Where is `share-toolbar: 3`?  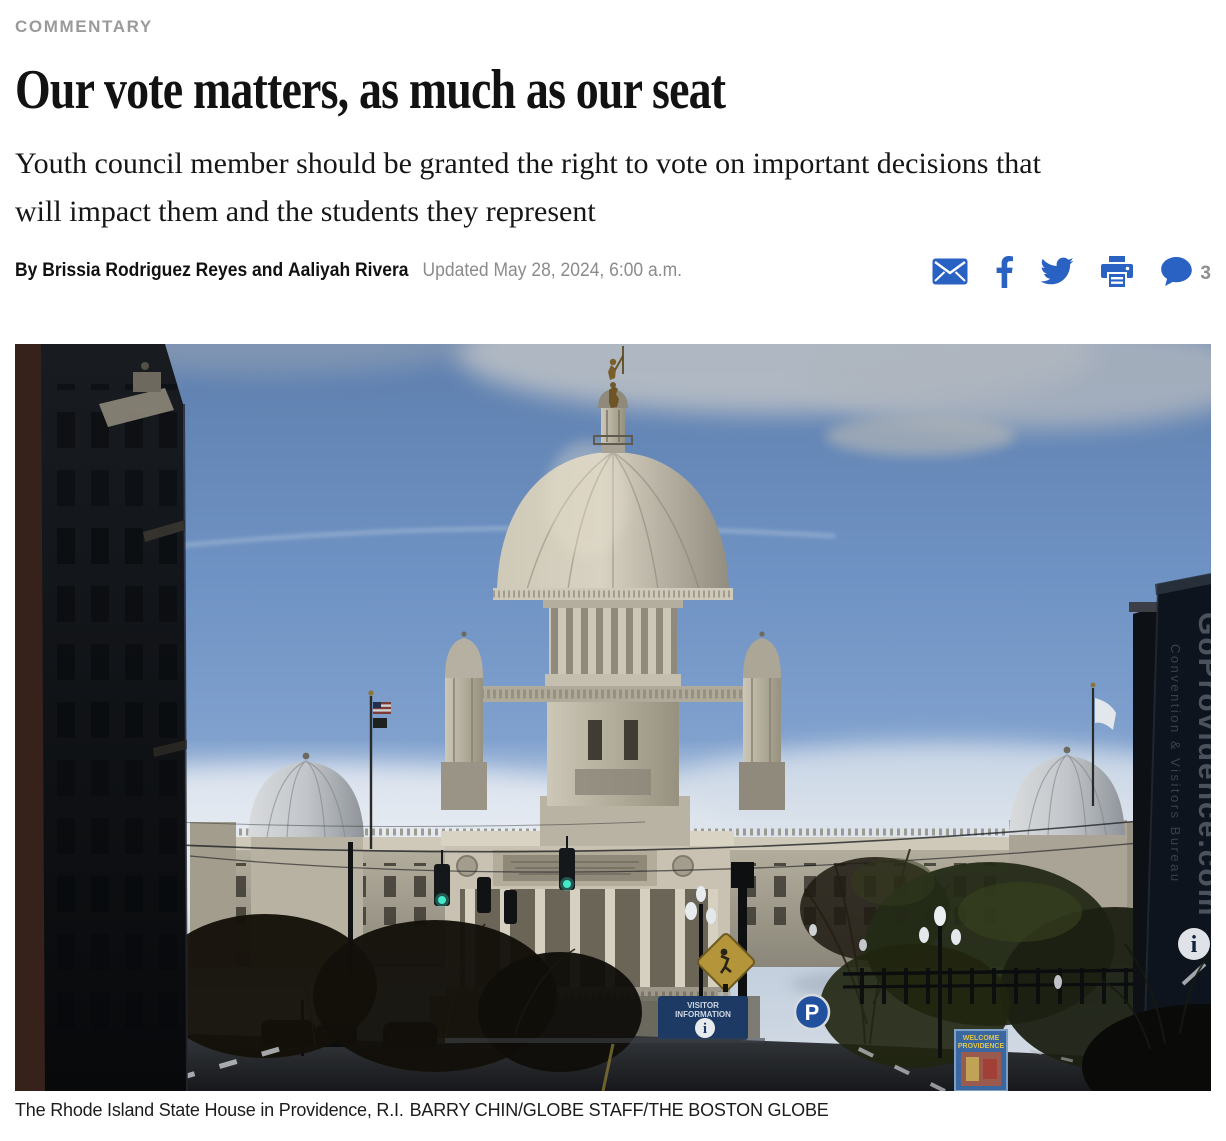
share-toolbar: 3 is located at coordinates (1071, 271).